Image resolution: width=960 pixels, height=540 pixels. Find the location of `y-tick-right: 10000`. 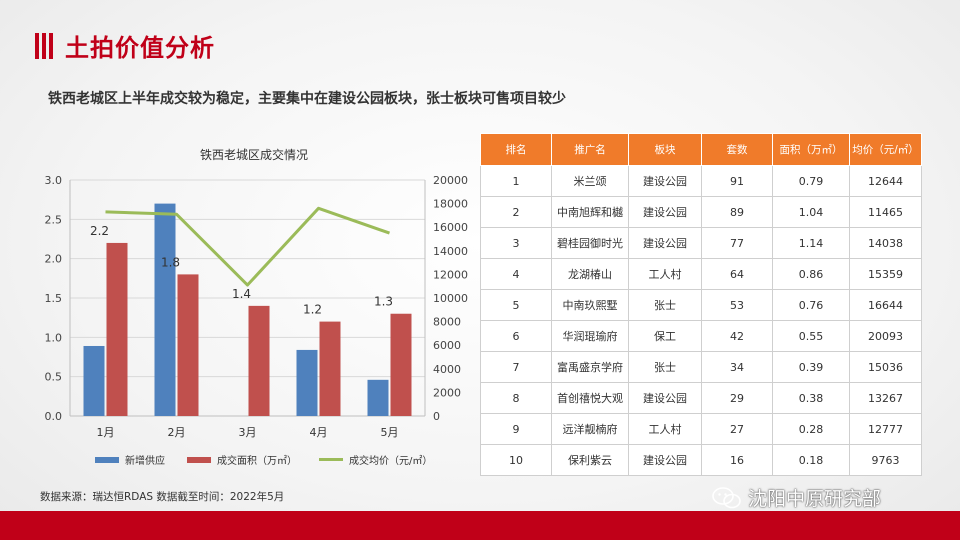

y-tick-right: 10000 is located at coordinates (450, 298).